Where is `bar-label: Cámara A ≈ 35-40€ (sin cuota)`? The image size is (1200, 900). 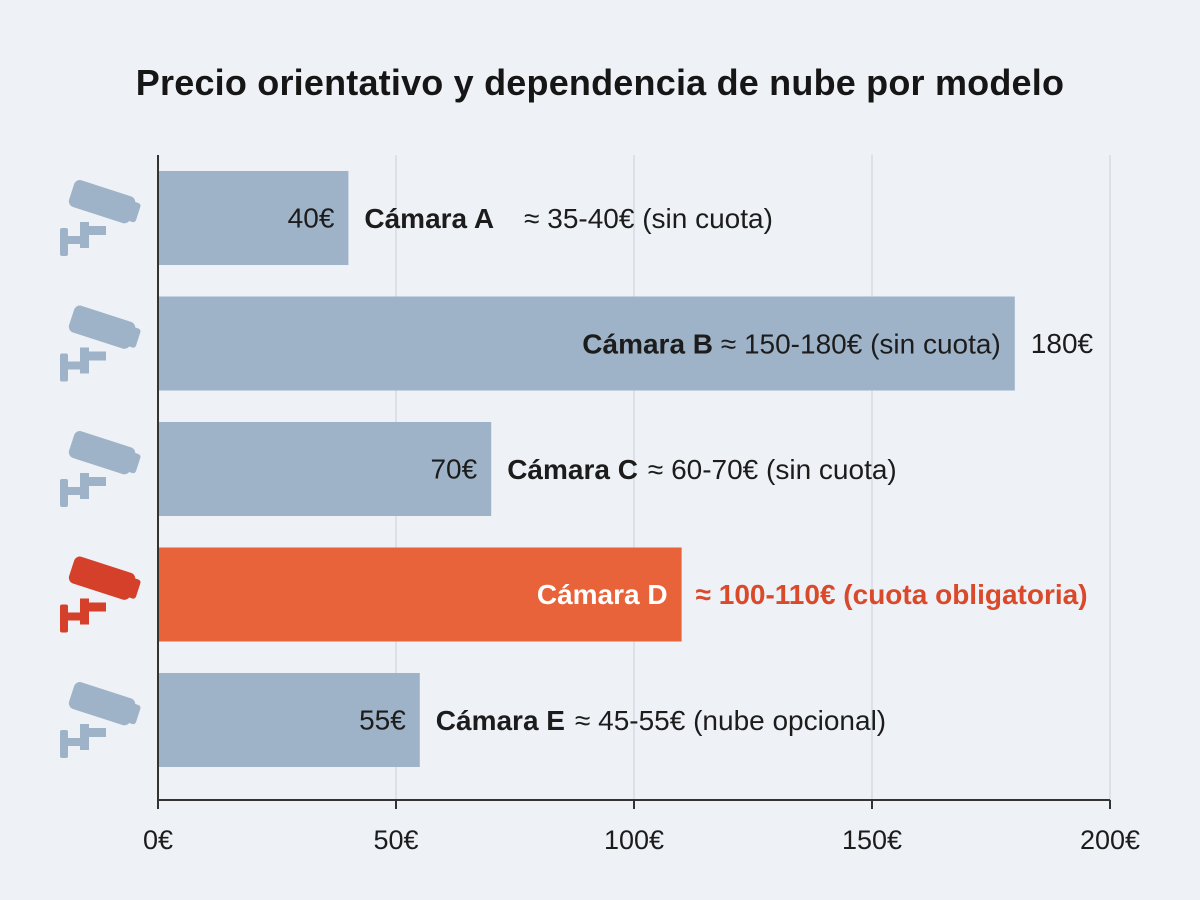 bar-label: Cámara A ≈ 35-40€ (sin cuota) is located at coordinates (568, 218).